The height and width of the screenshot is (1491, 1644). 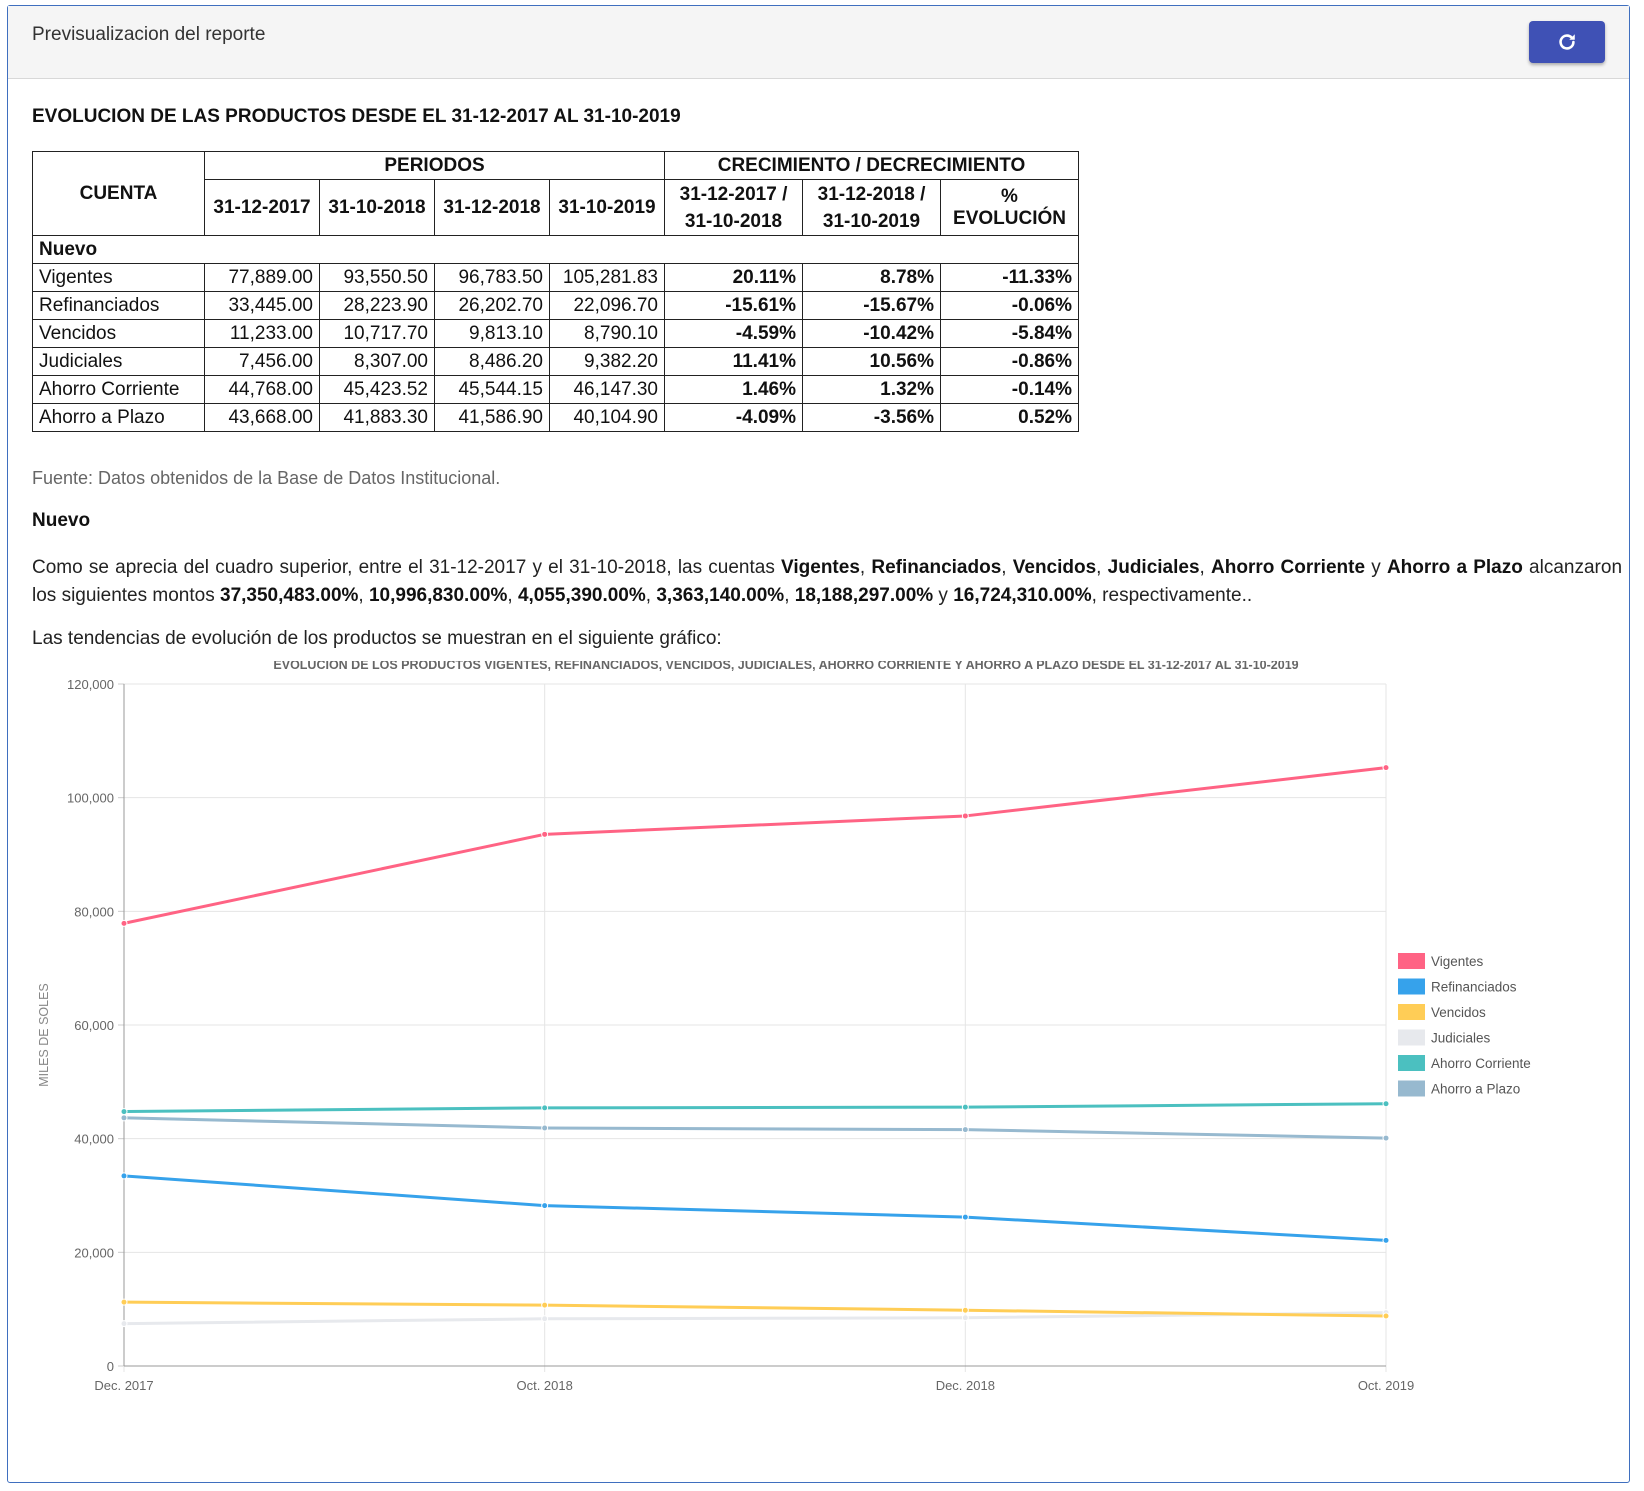 I want to click on growth-header: 31-12-2017 / 31-10-2018, so click(x=733, y=207).